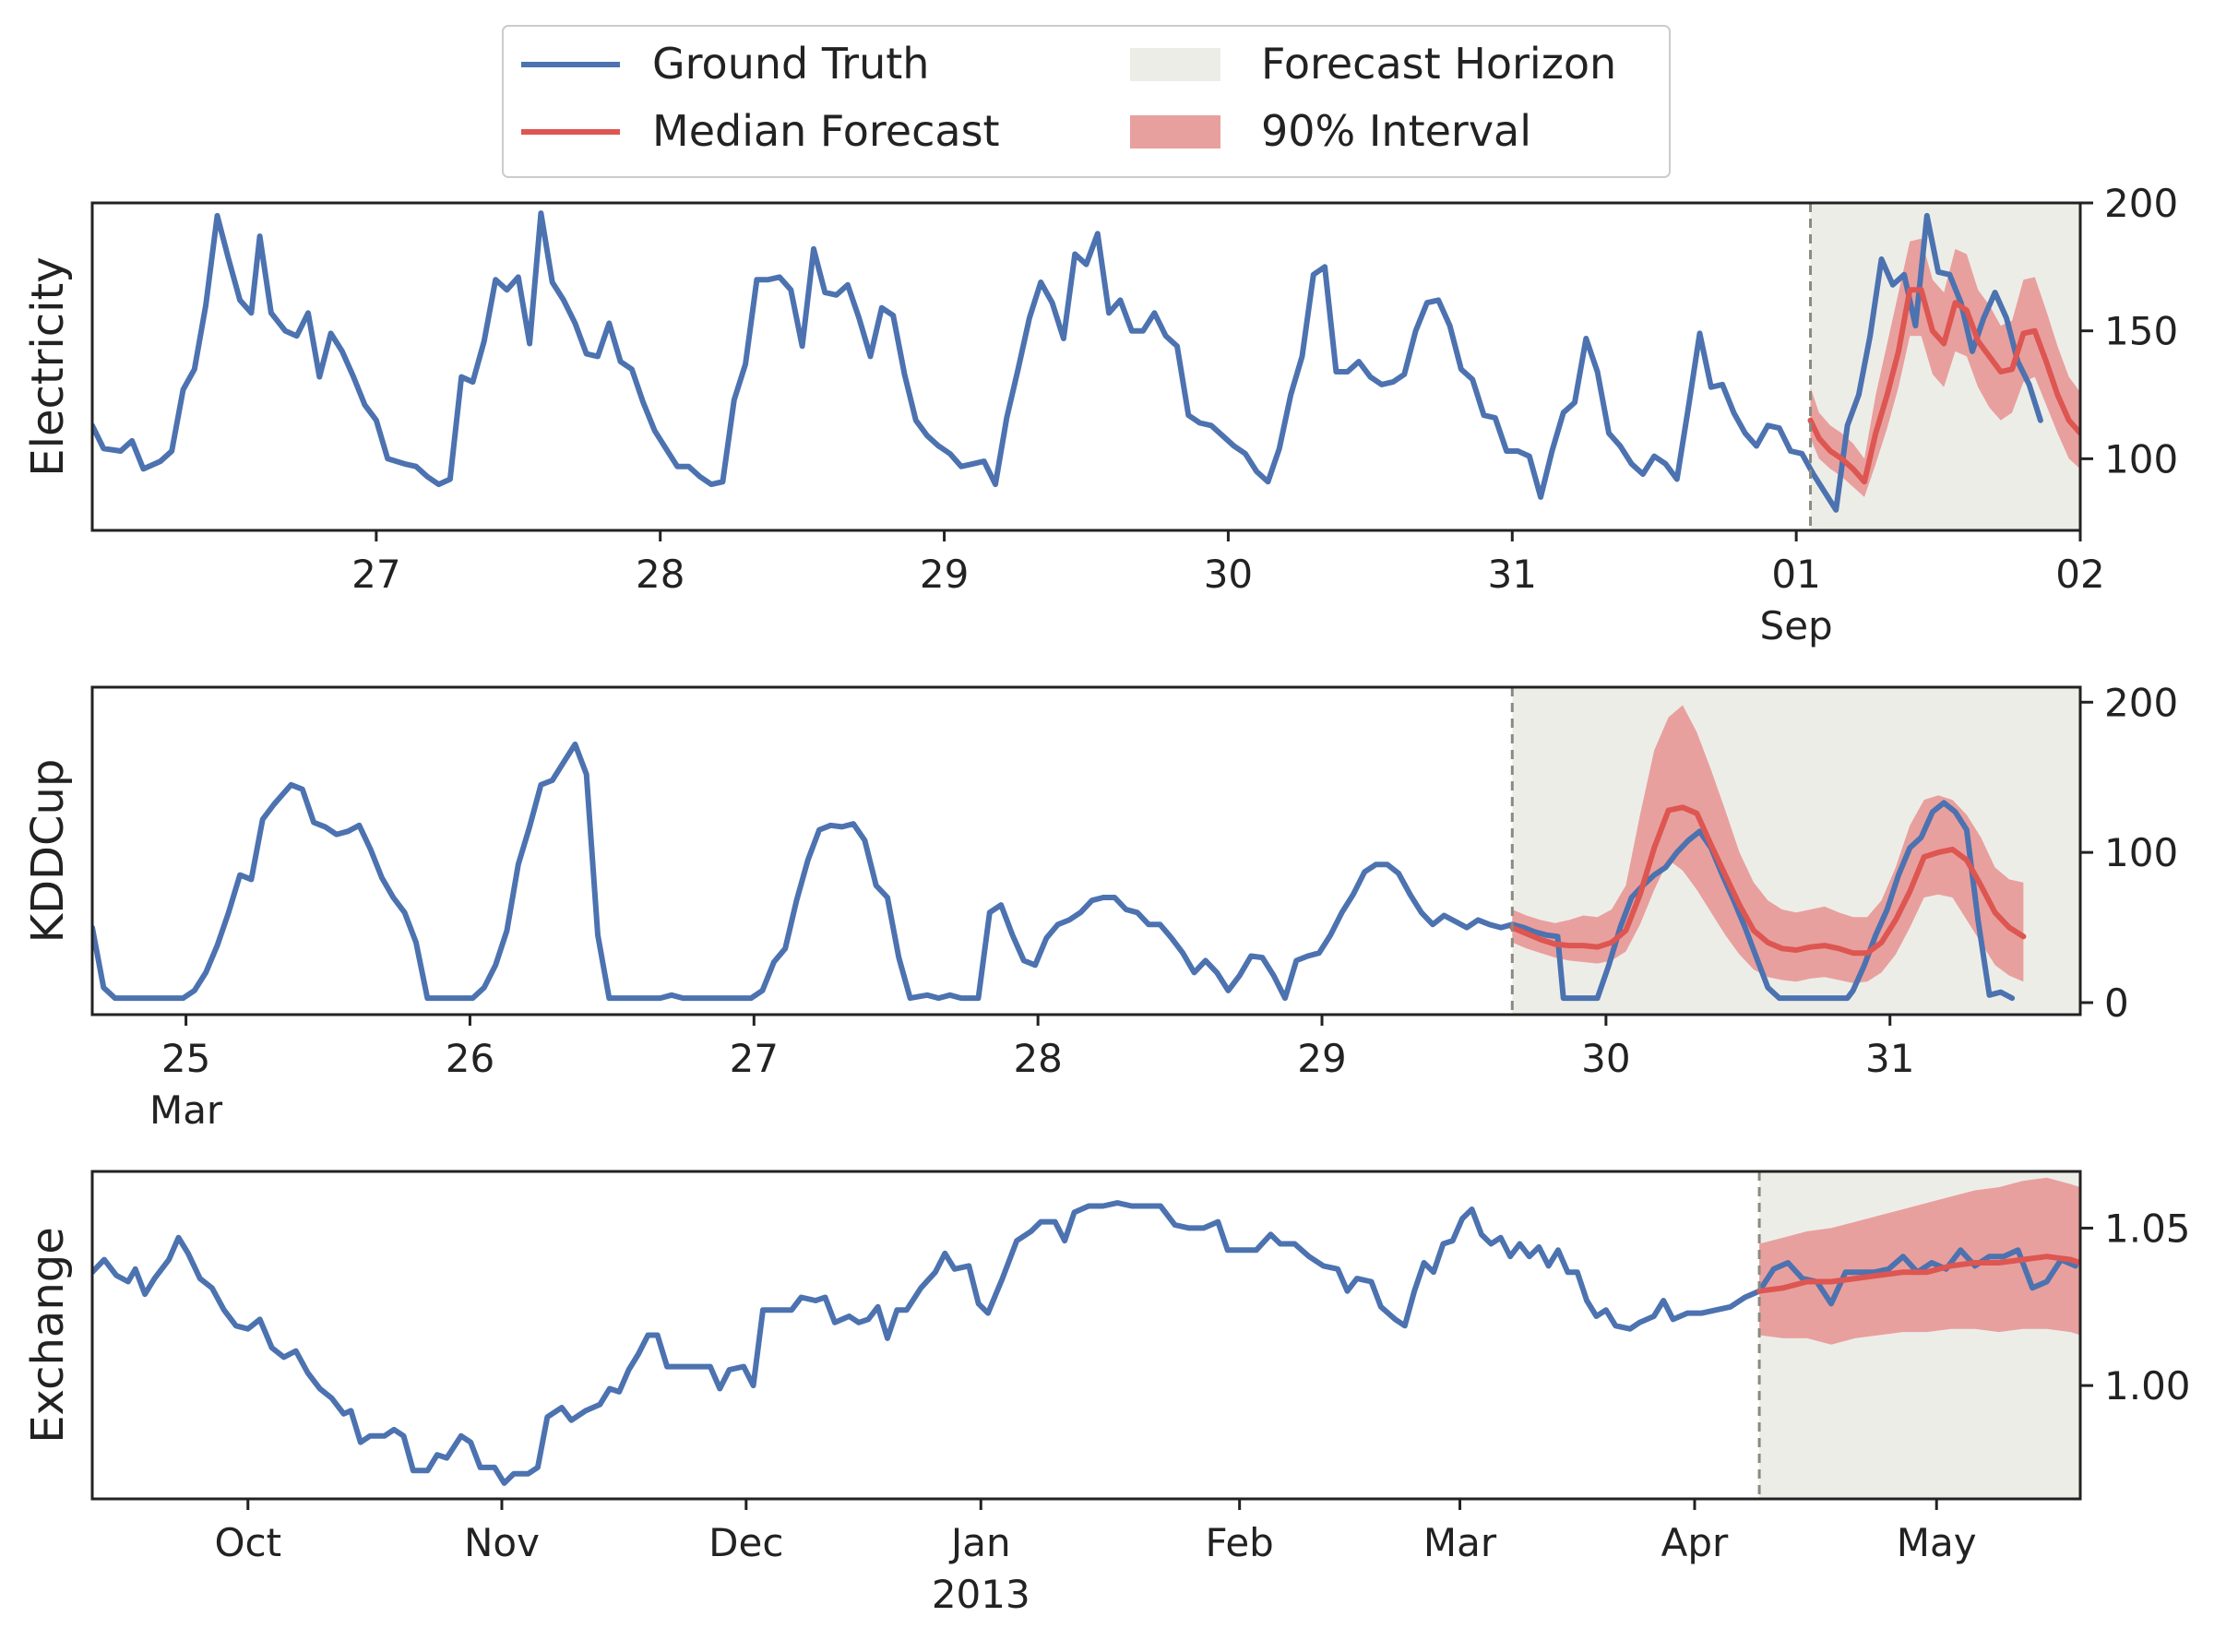 The height and width of the screenshot is (1652, 2238). What do you see at coordinates (1695, 1542) in the screenshot?
I see `exchange-xtick-label: Apr` at bounding box center [1695, 1542].